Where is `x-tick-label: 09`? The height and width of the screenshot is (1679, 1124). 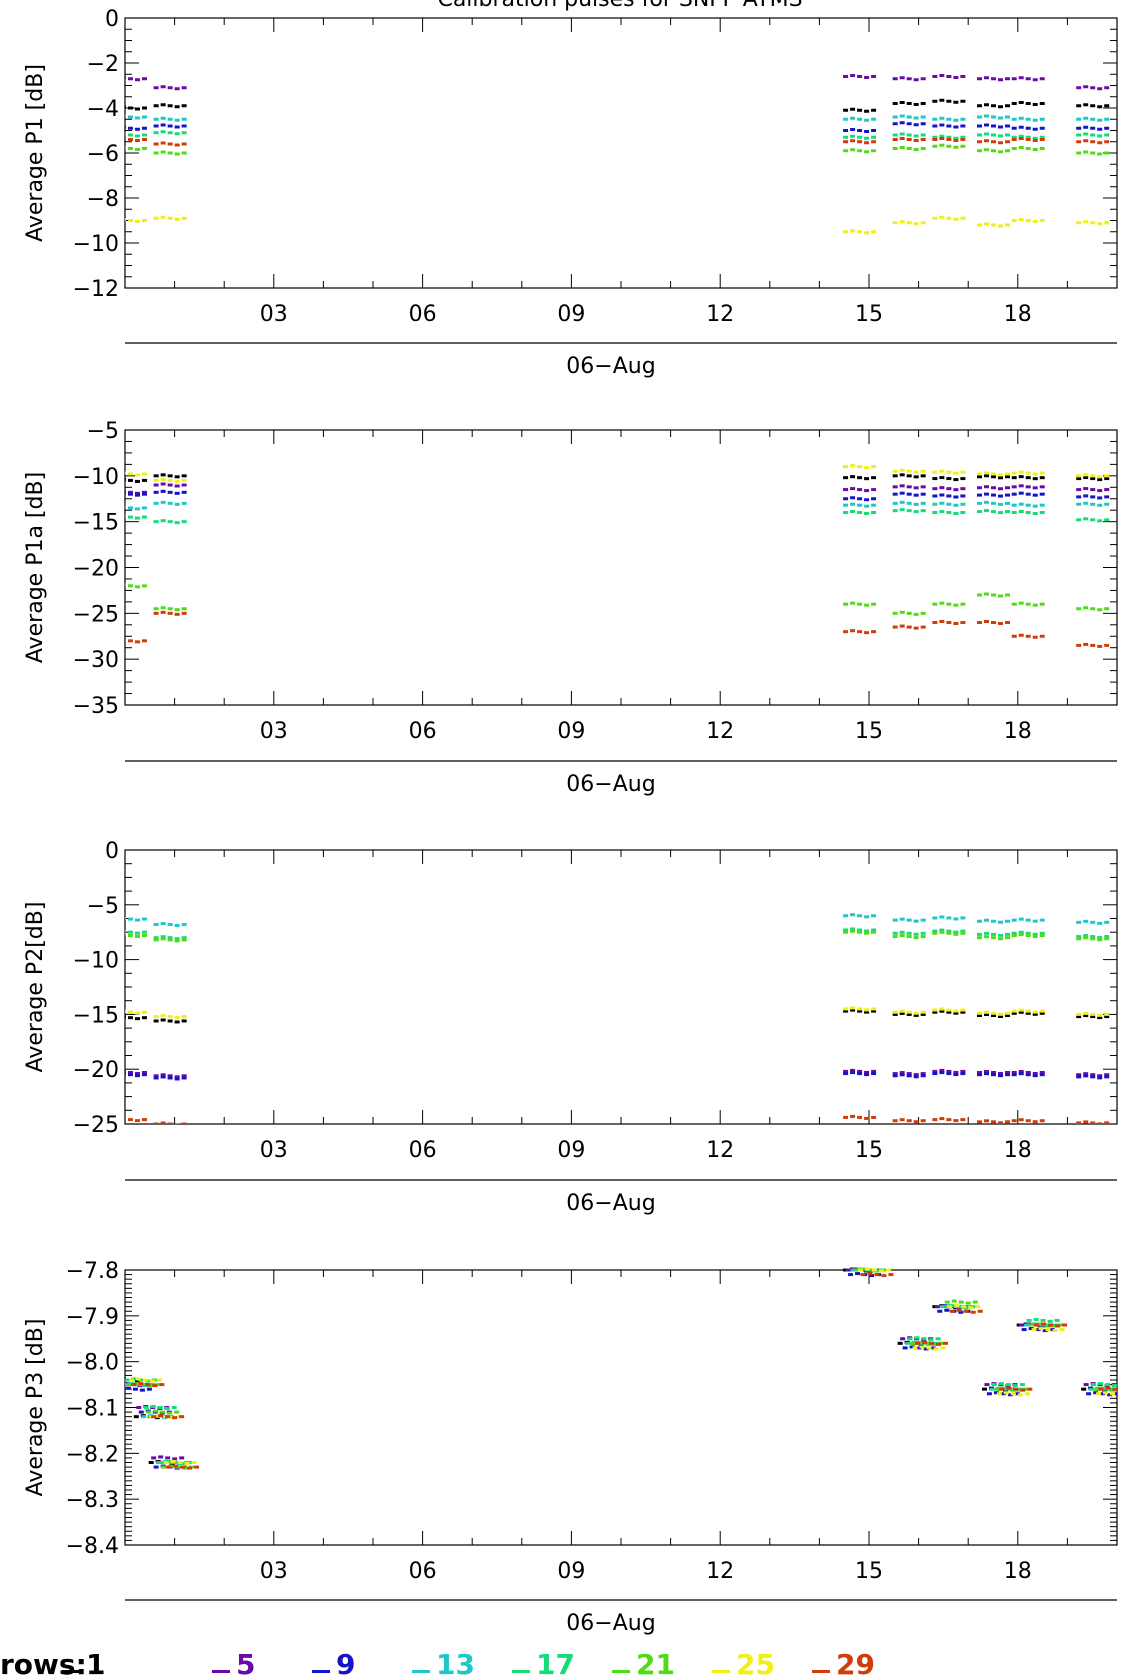 x-tick-label: 09 is located at coordinates (571, 731).